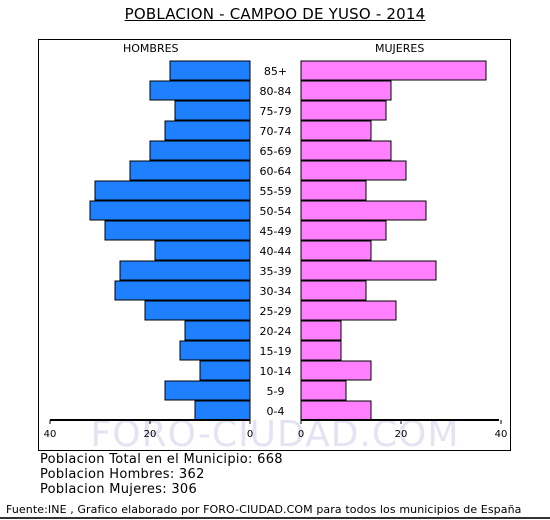 This screenshot has height=520, width=550. I want to click on age-label-40-44: 40-44, so click(276, 251).